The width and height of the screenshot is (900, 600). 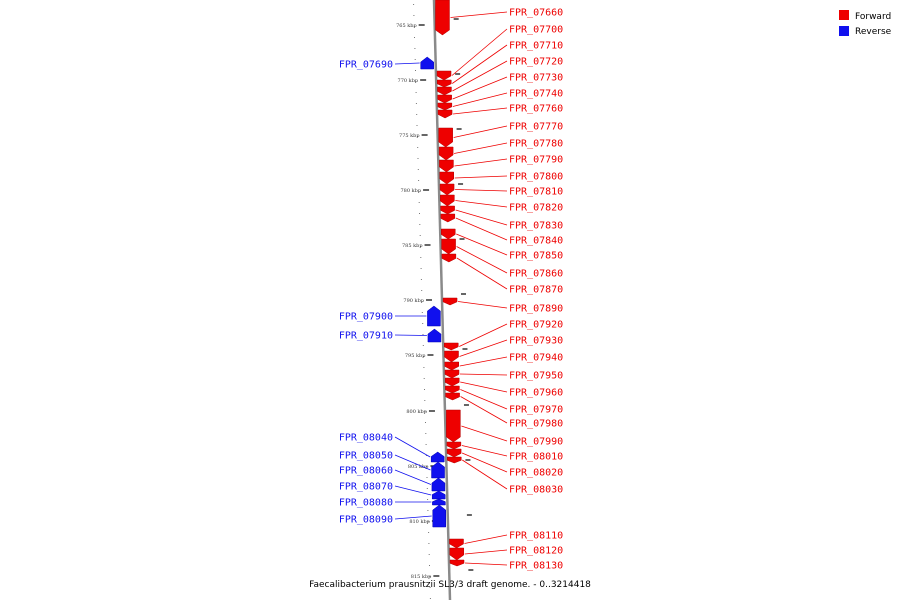 What do you see at coordinates (536, 177) in the screenshot?
I see `gene-label: FPR_07800` at bounding box center [536, 177].